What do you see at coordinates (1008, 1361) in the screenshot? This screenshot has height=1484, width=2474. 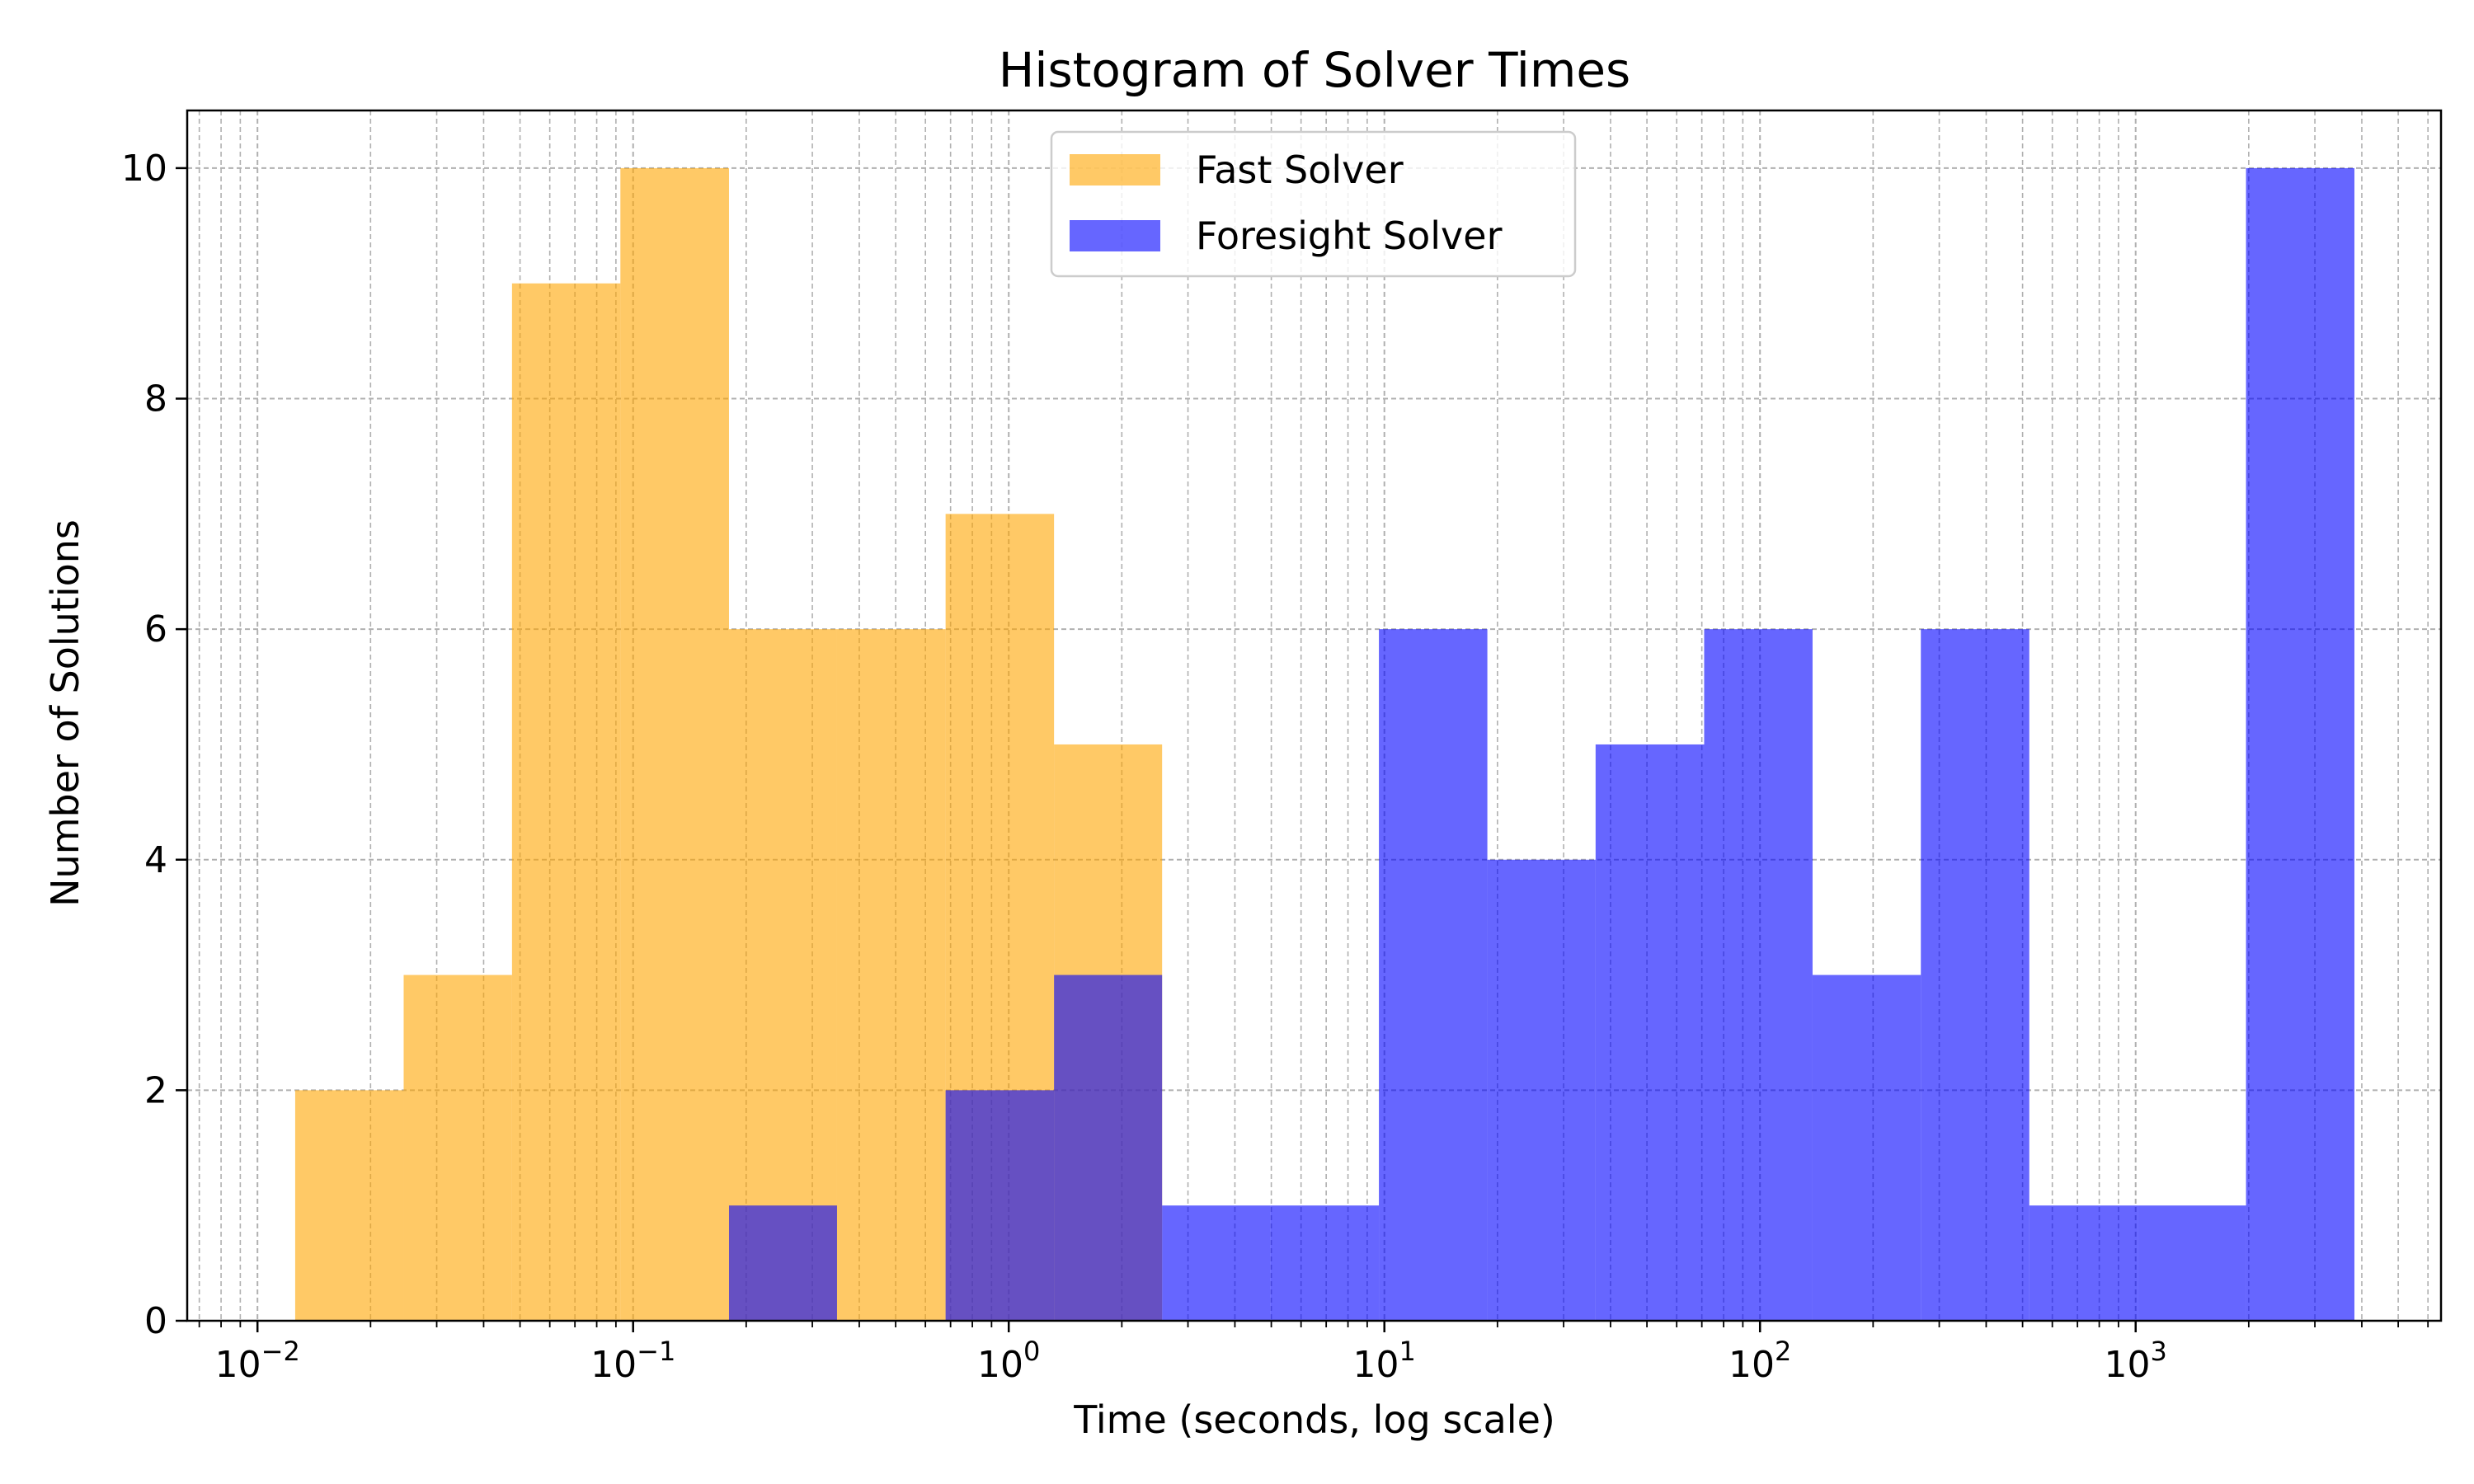 I see `x-tick-label: 10⁰` at bounding box center [1008, 1361].